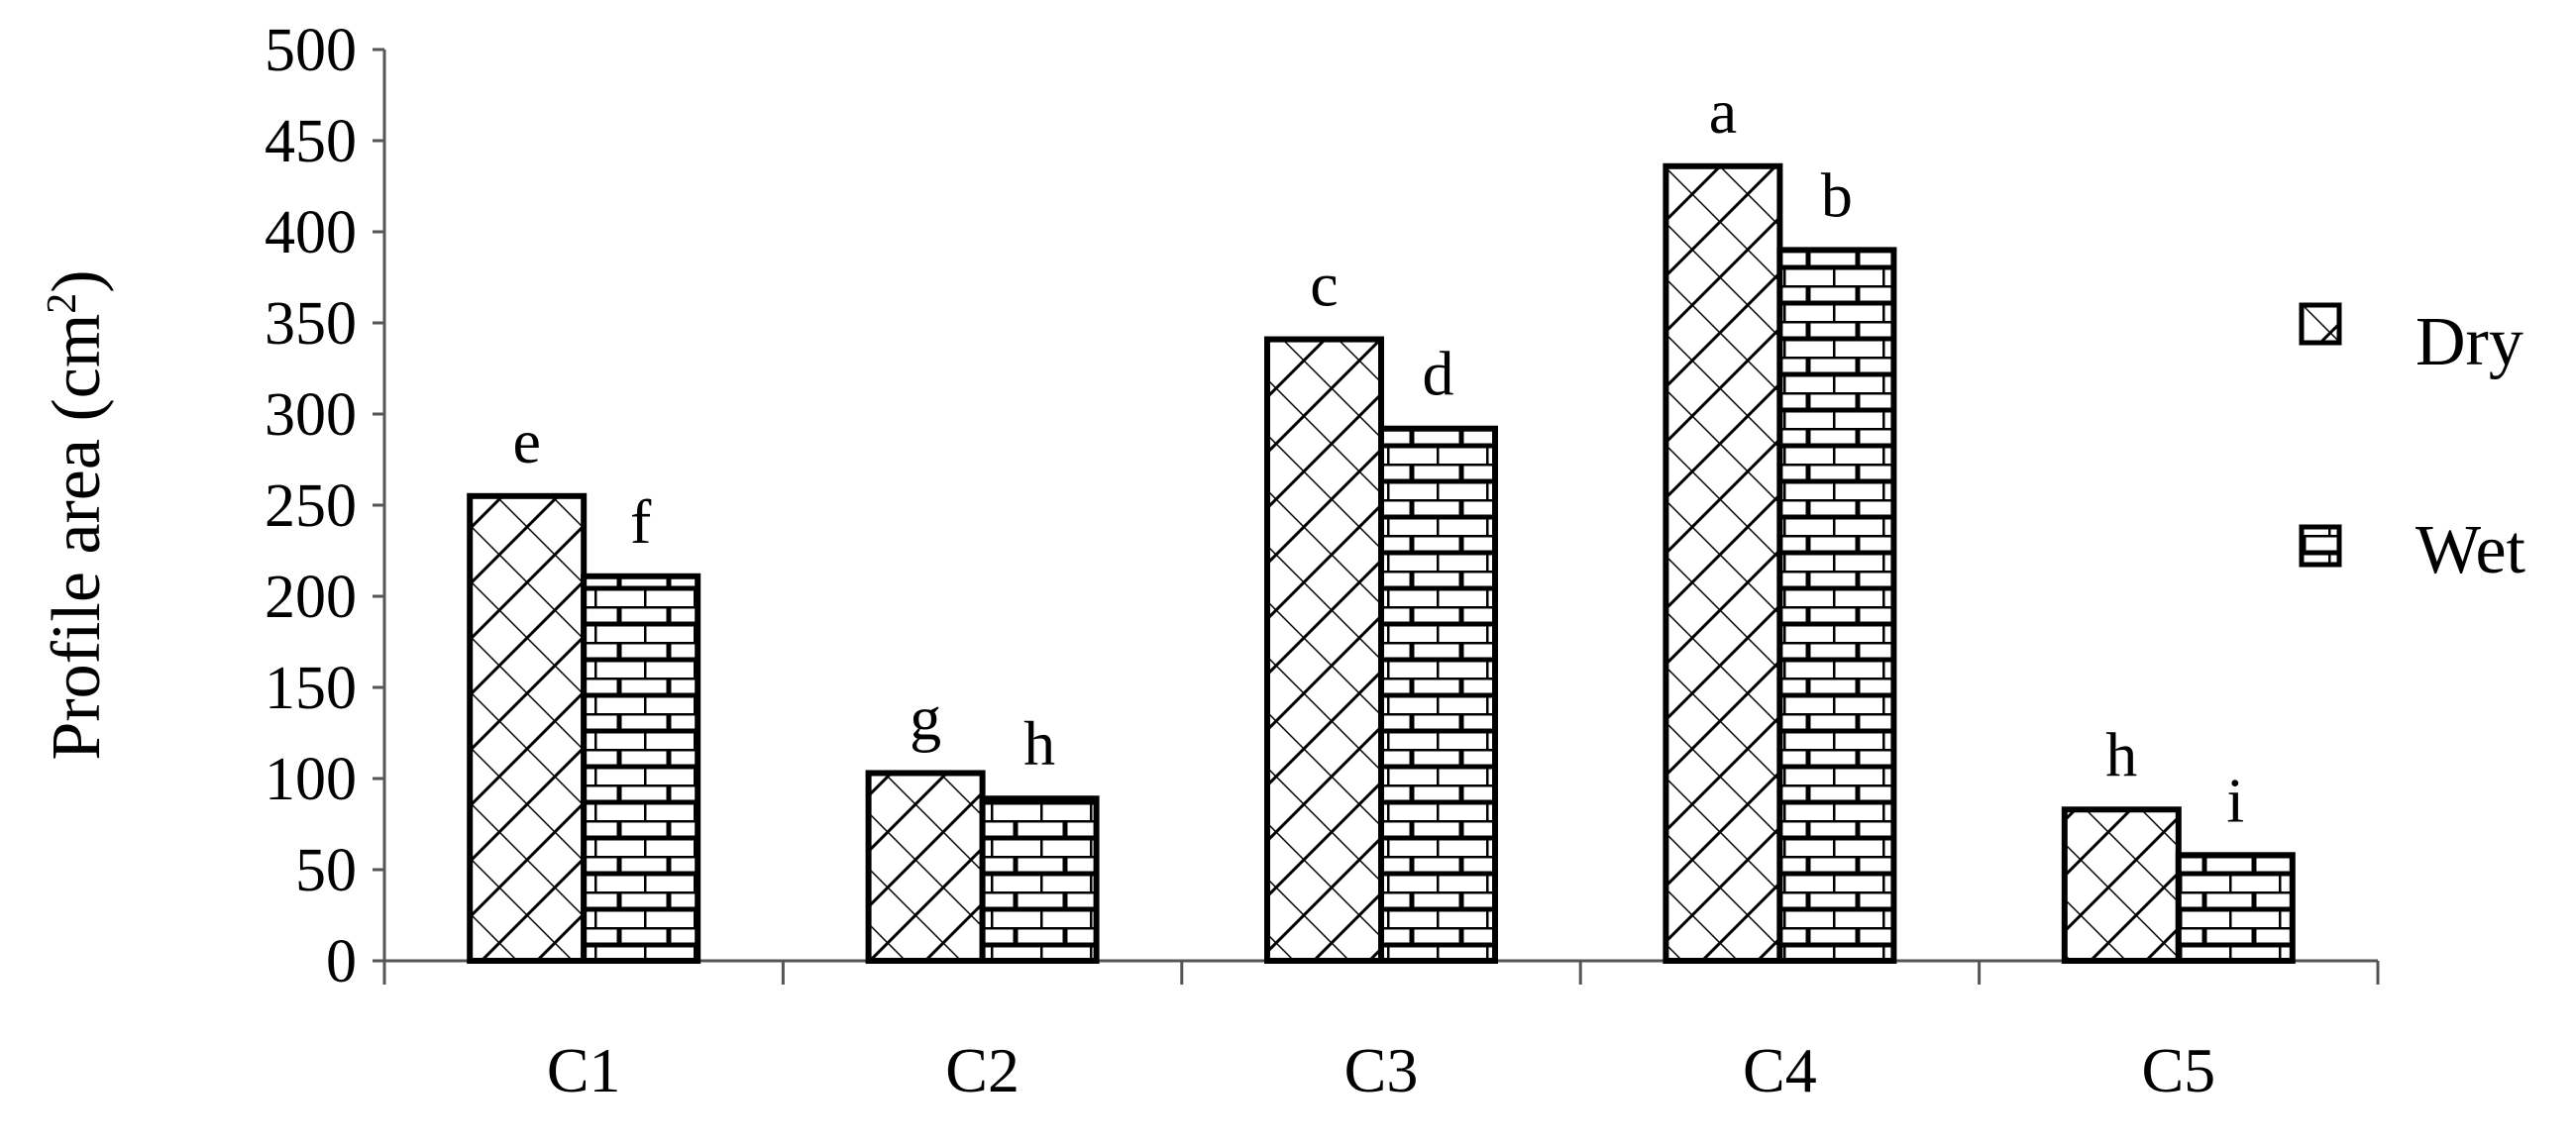  I want to click on y-tick-label: 0, so click(342, 961).